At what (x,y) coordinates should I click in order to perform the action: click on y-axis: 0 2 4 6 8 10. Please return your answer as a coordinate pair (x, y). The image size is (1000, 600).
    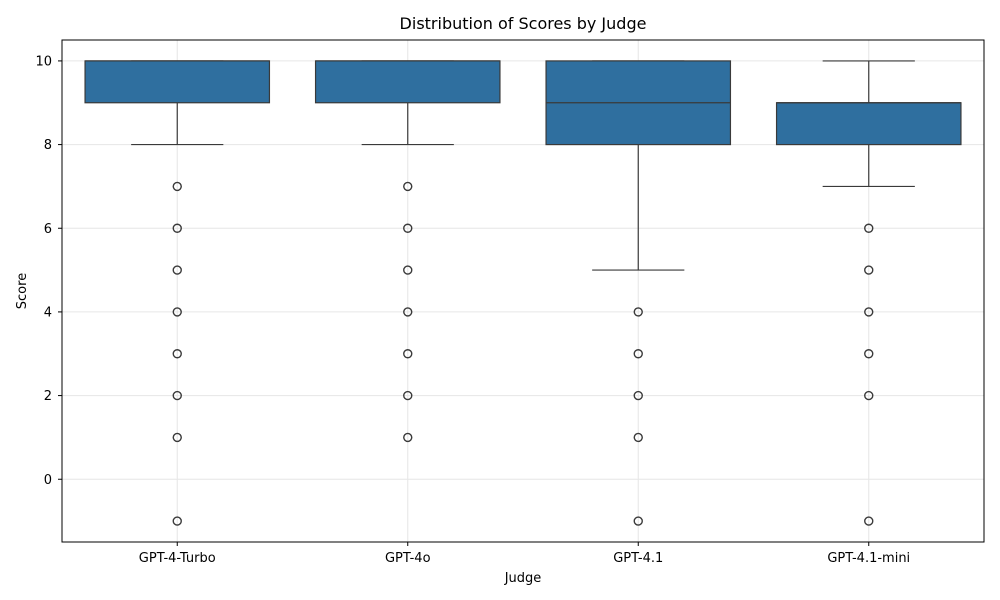
    Looking at the image, I should click on (48, 271).